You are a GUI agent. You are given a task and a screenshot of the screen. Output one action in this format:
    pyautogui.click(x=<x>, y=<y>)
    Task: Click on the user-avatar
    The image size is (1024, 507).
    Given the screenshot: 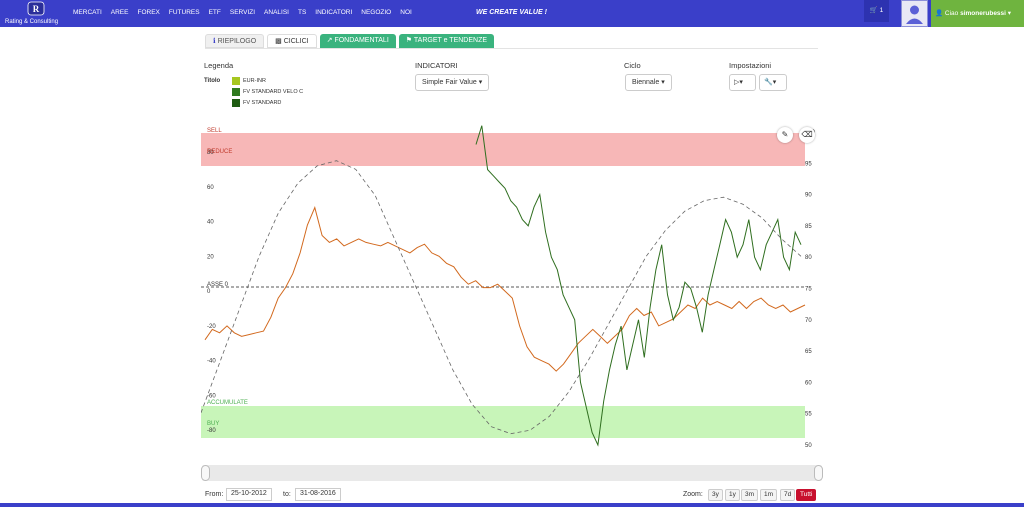 What is the action you would take?
    pyautogui.click(x=914, y=13)
    